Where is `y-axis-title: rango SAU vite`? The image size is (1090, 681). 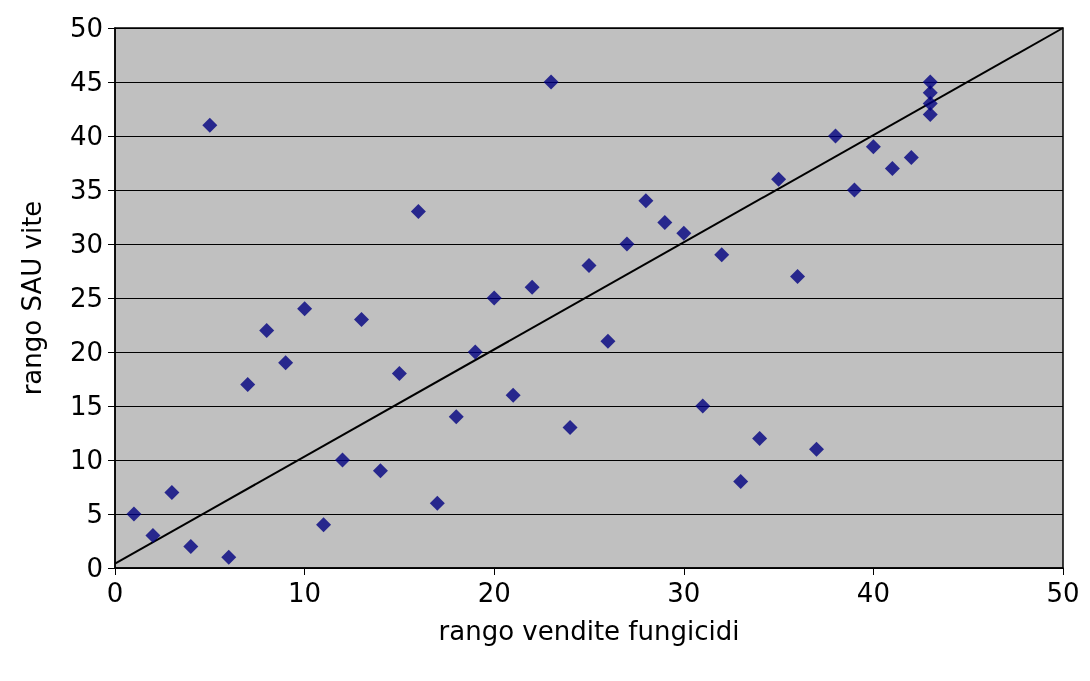 y-axis-title: rango SAU vite is located at coordinates (32, 298).